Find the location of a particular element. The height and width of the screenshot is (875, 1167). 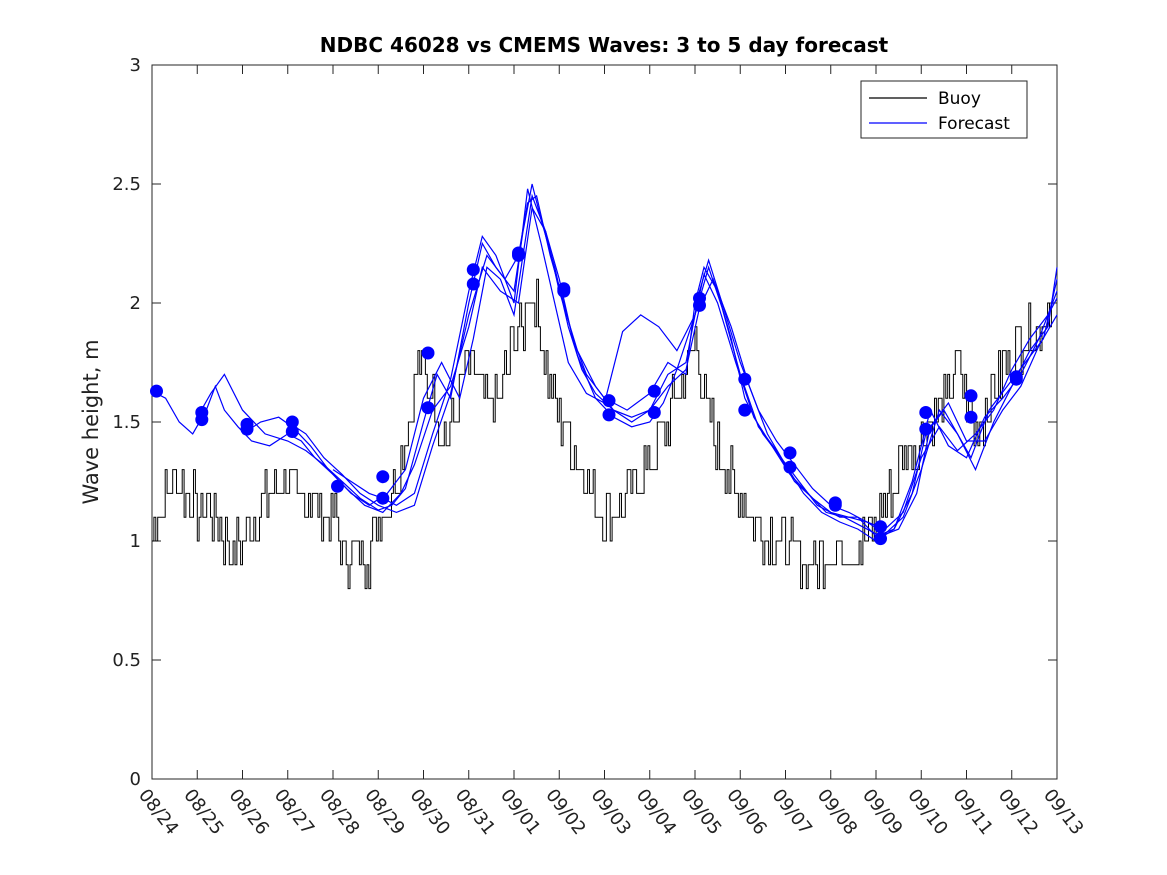

y-tick-label: 3 is located at coordinates (135, 65).